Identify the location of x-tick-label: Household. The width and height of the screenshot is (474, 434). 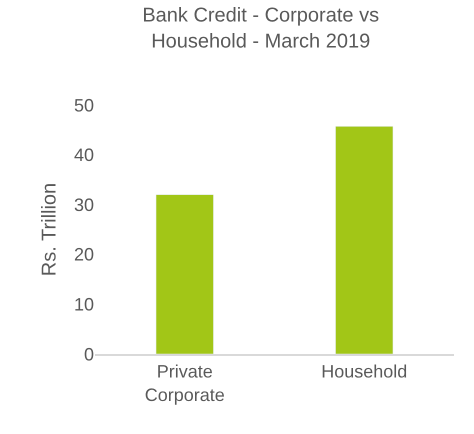
(364, 371).